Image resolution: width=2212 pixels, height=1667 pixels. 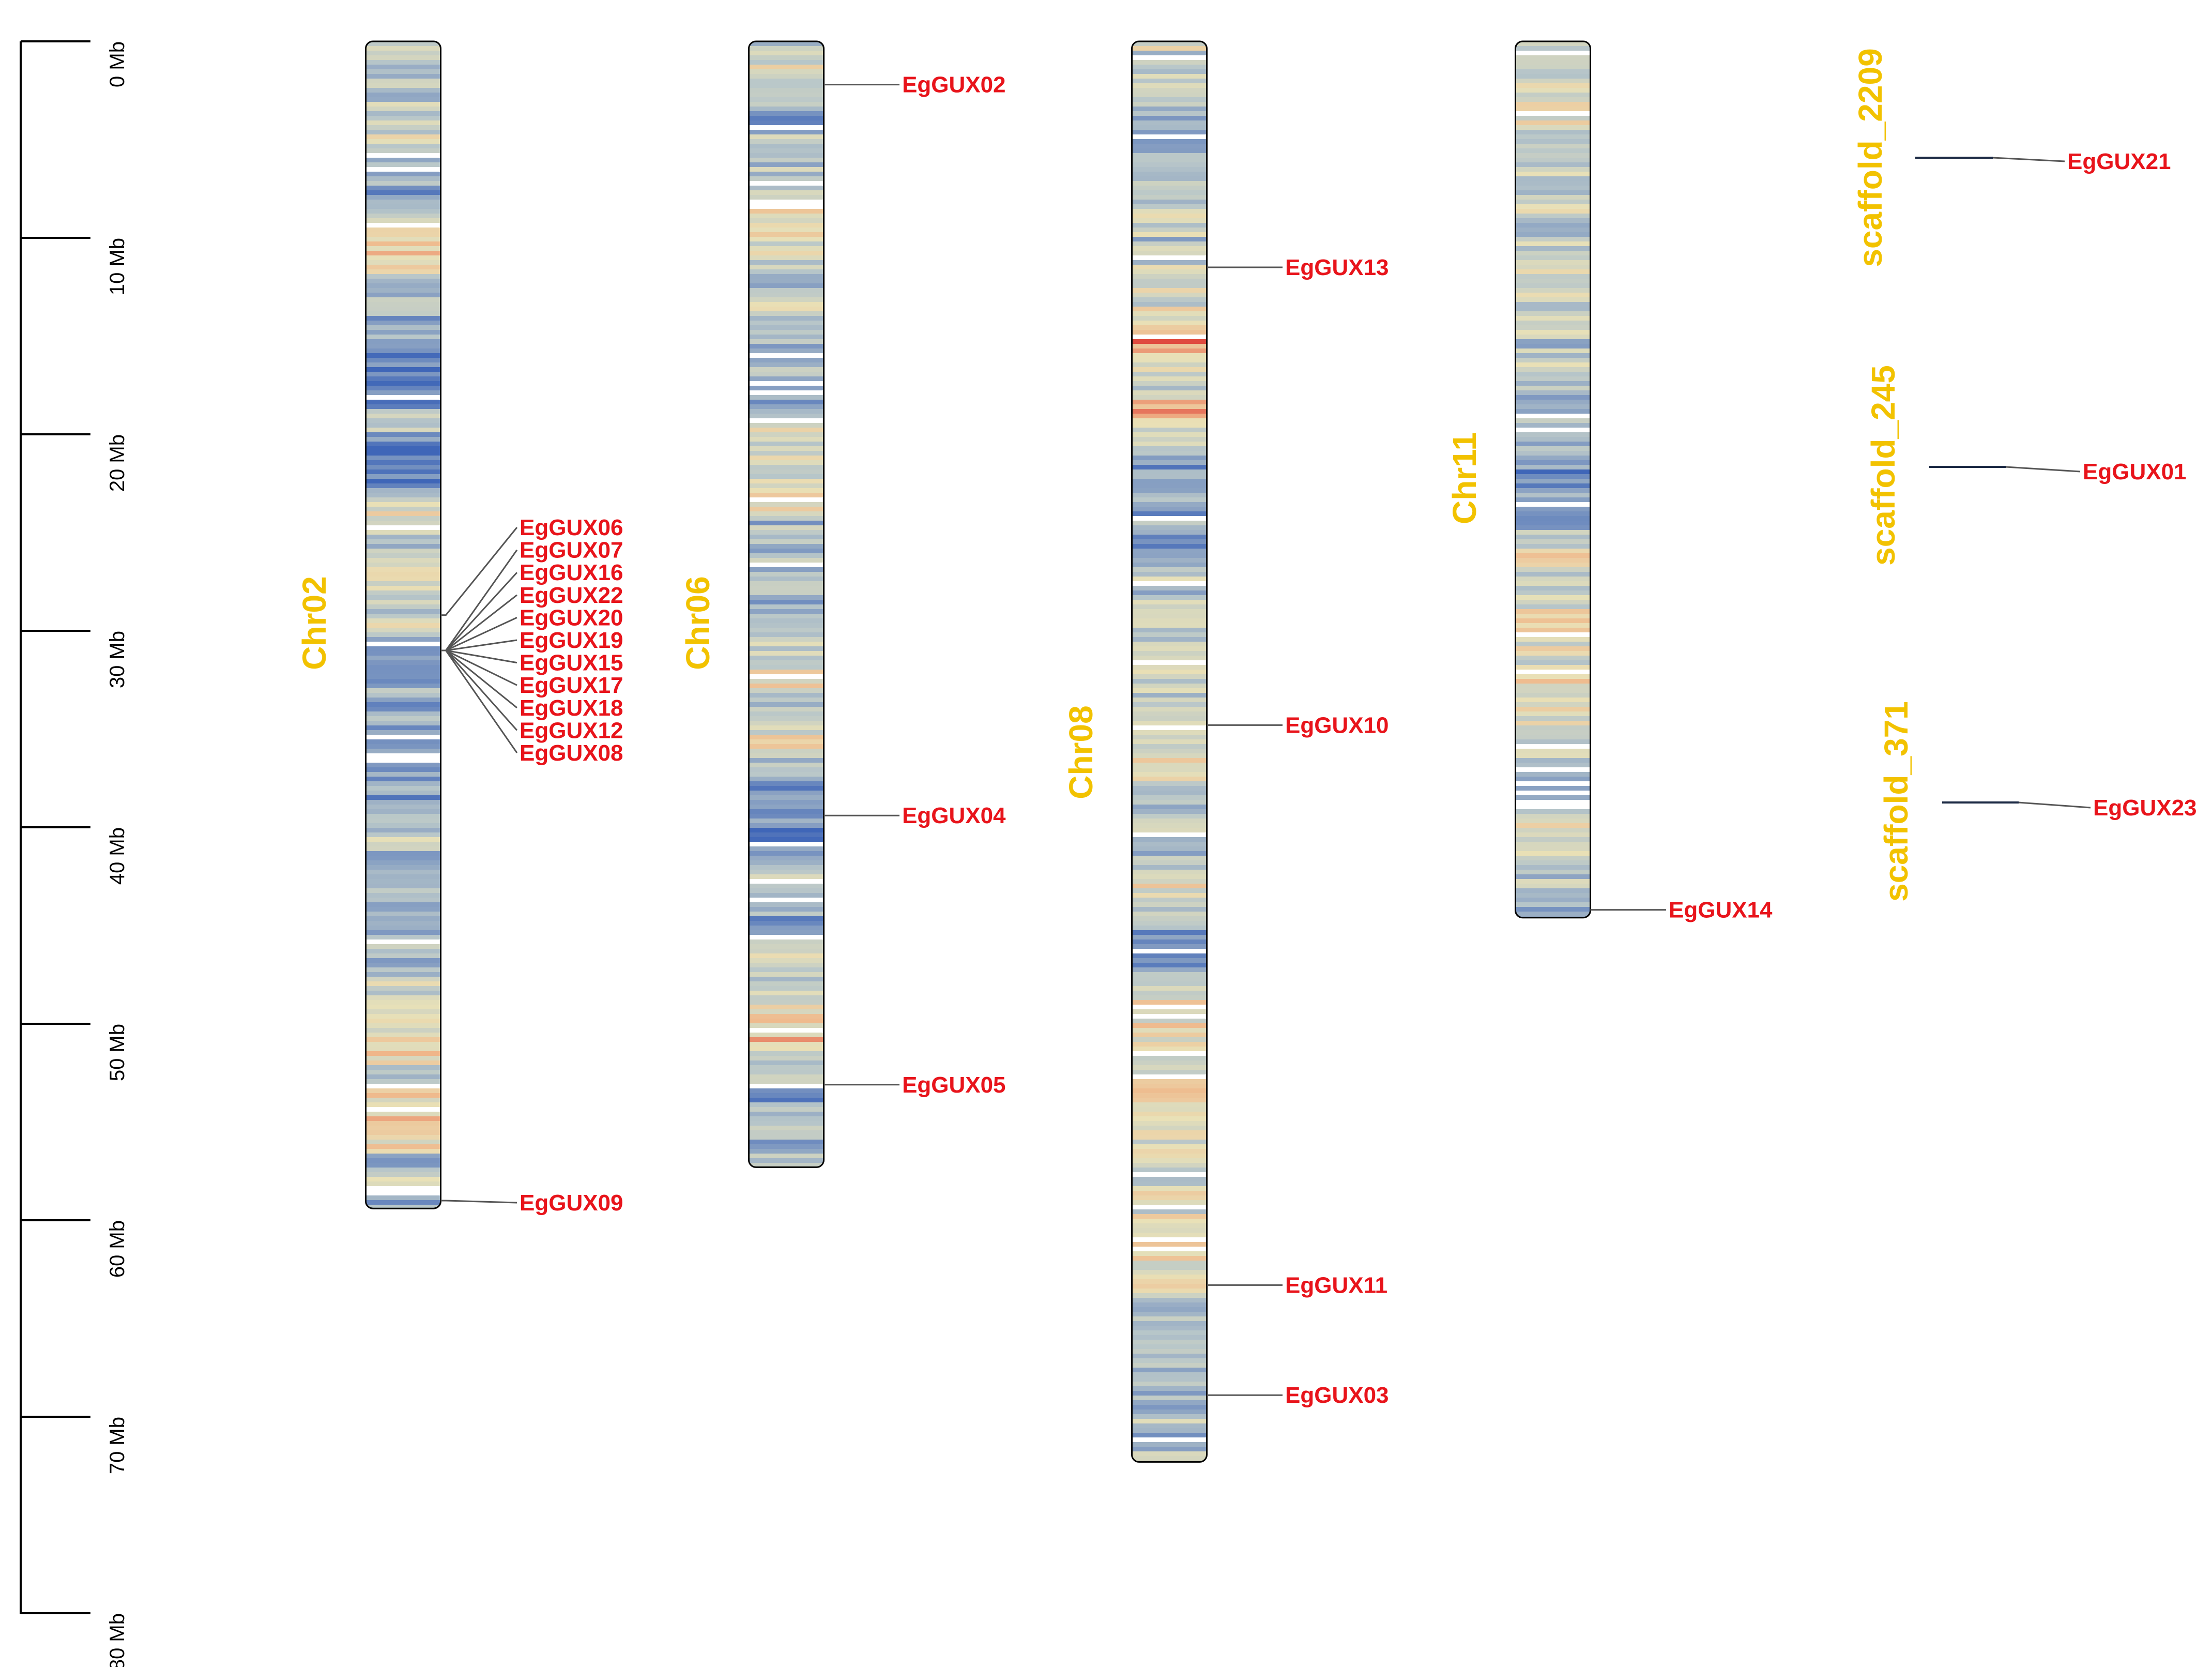 I want to click on scale-tick-label: 40 Mb, so click(x=117, y=856).